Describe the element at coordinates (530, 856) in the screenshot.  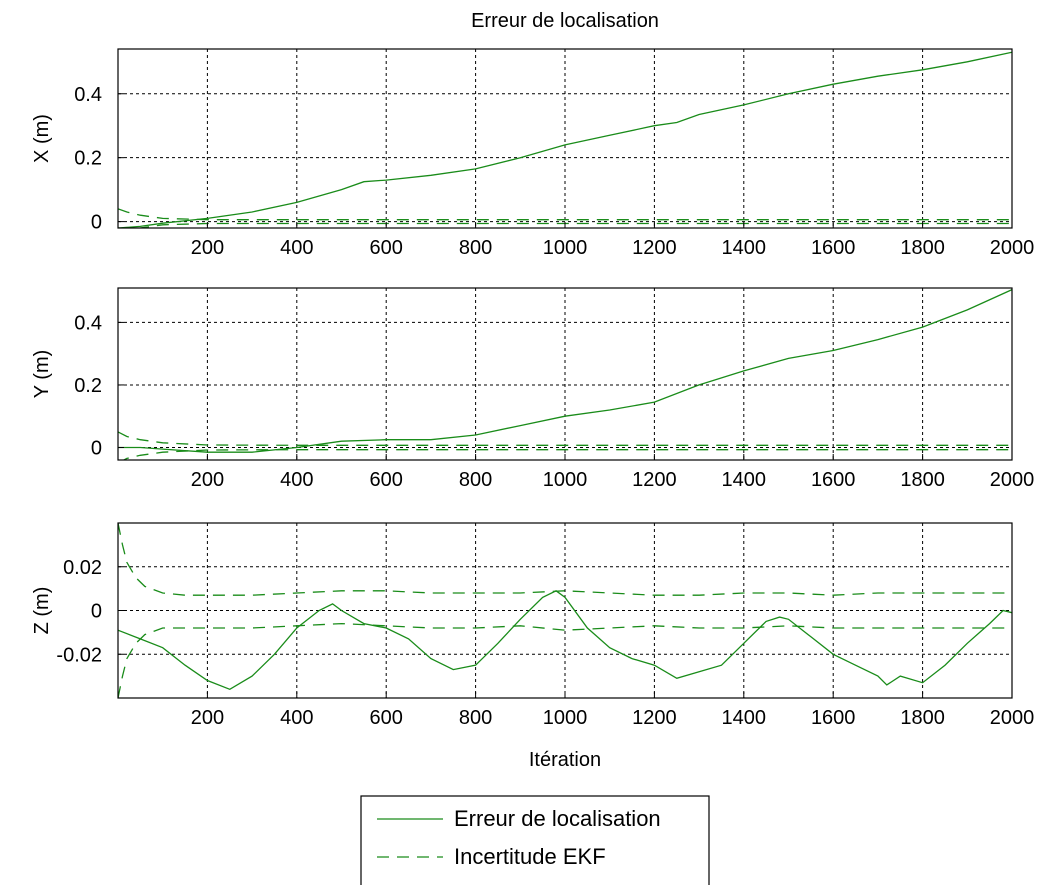
I see `legend-label: Incertitude EKF` at that location.